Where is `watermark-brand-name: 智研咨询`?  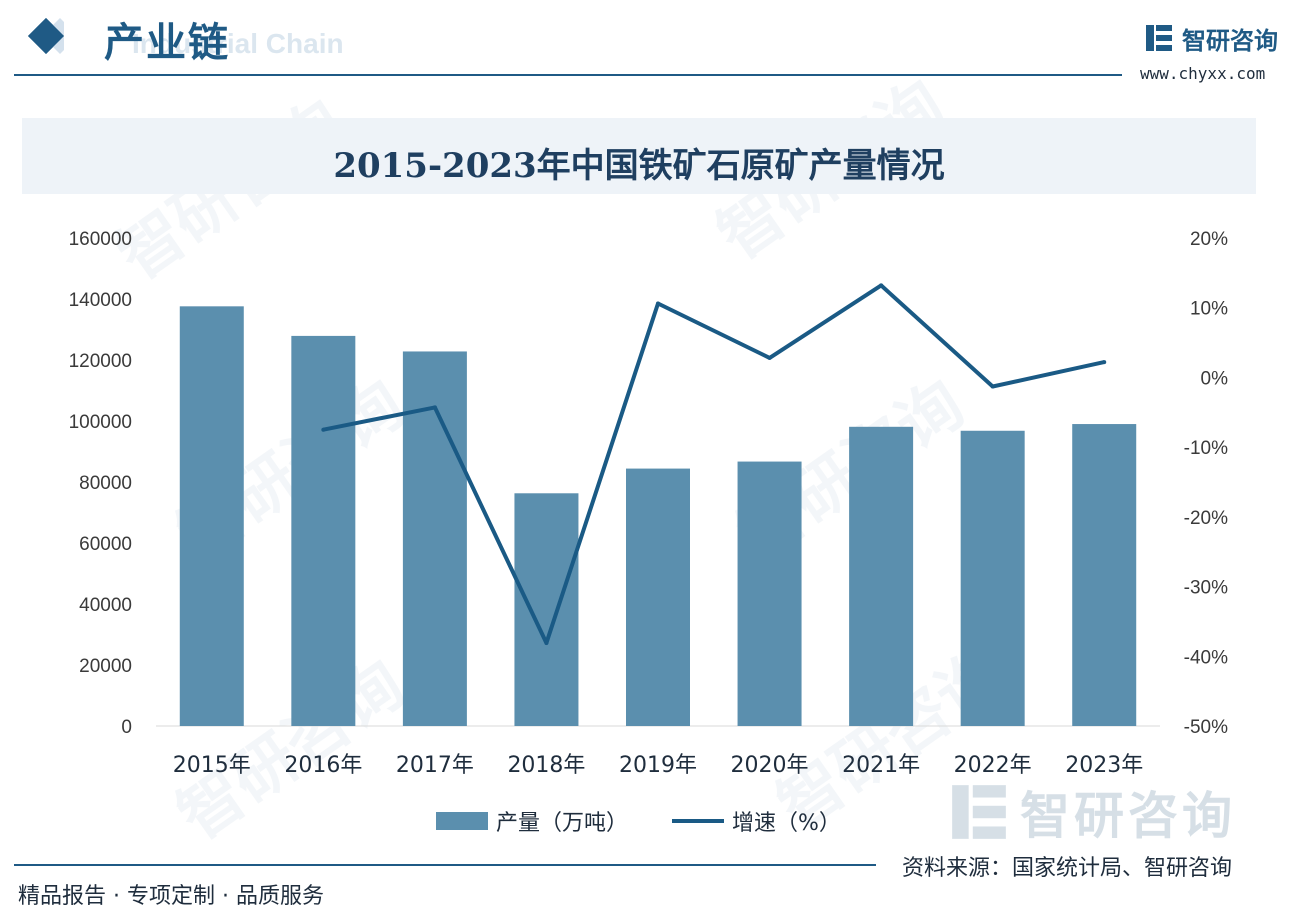 watermark-brand-name: 智研咨询 is located at coordinates (1128, 816).